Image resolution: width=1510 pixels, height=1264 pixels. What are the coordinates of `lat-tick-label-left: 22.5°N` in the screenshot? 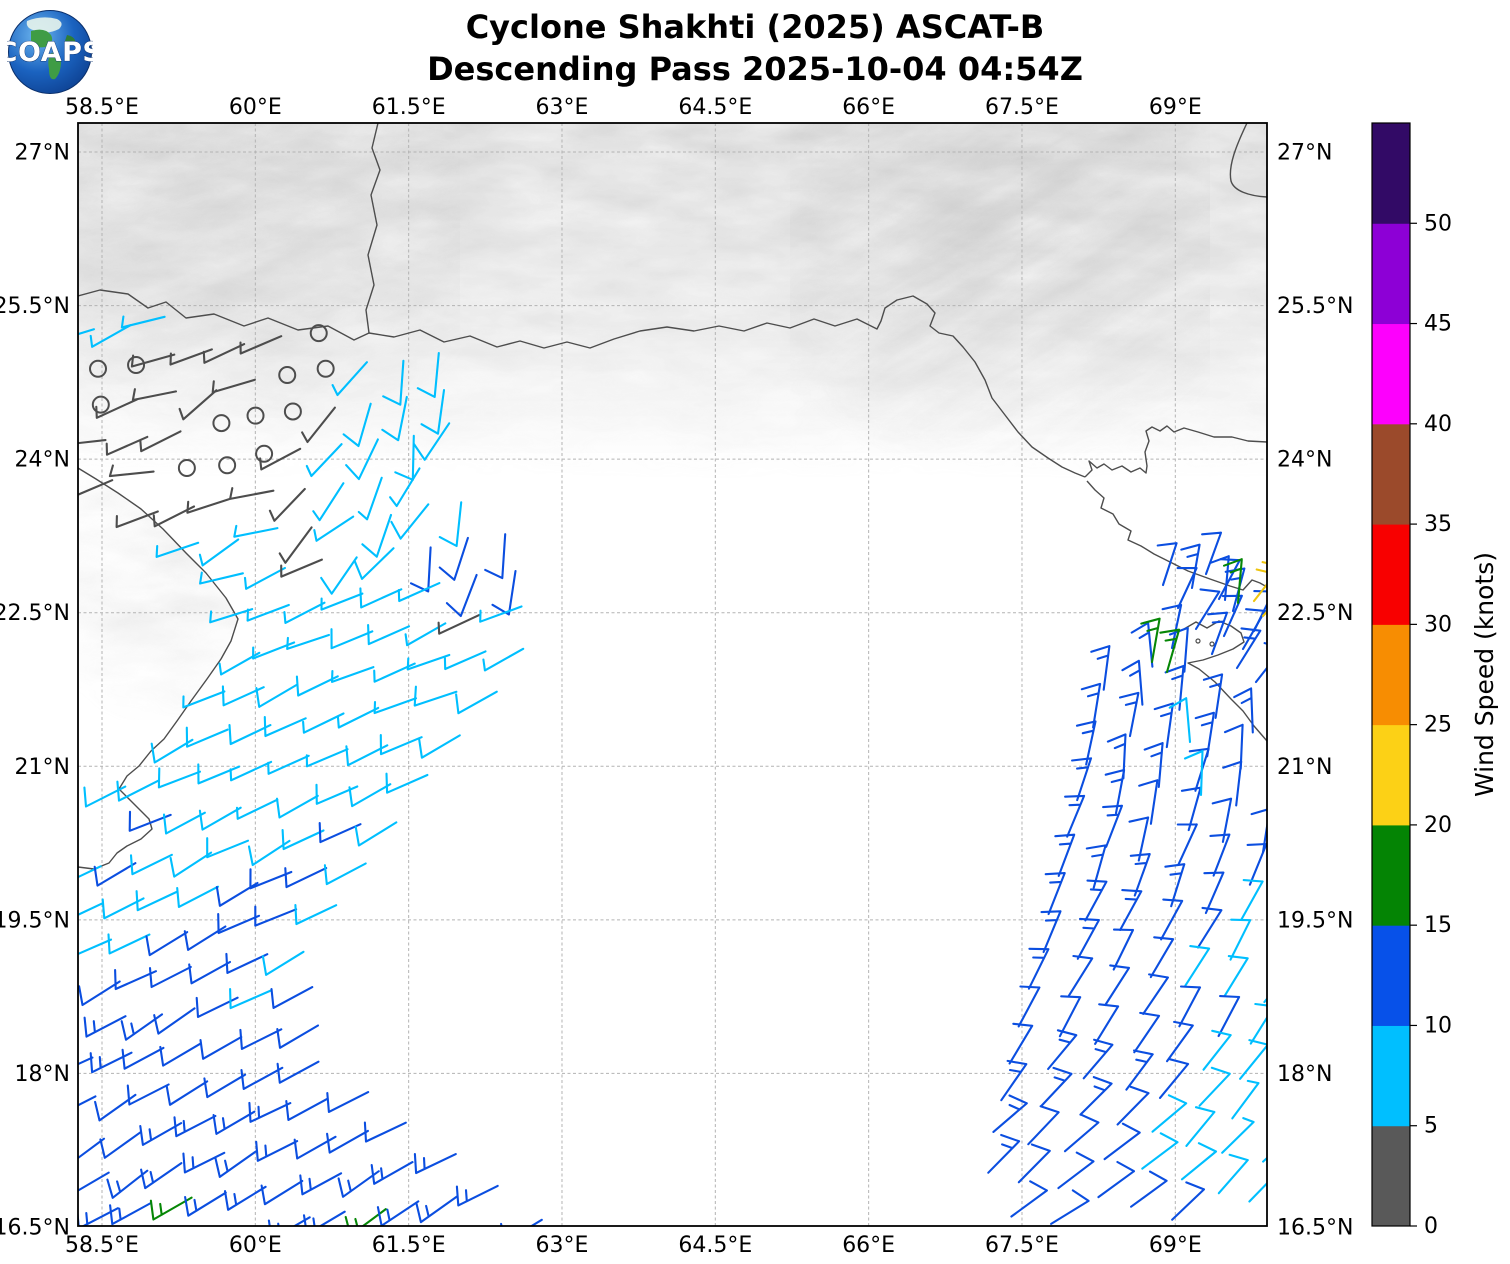 It's located at (35, 613).